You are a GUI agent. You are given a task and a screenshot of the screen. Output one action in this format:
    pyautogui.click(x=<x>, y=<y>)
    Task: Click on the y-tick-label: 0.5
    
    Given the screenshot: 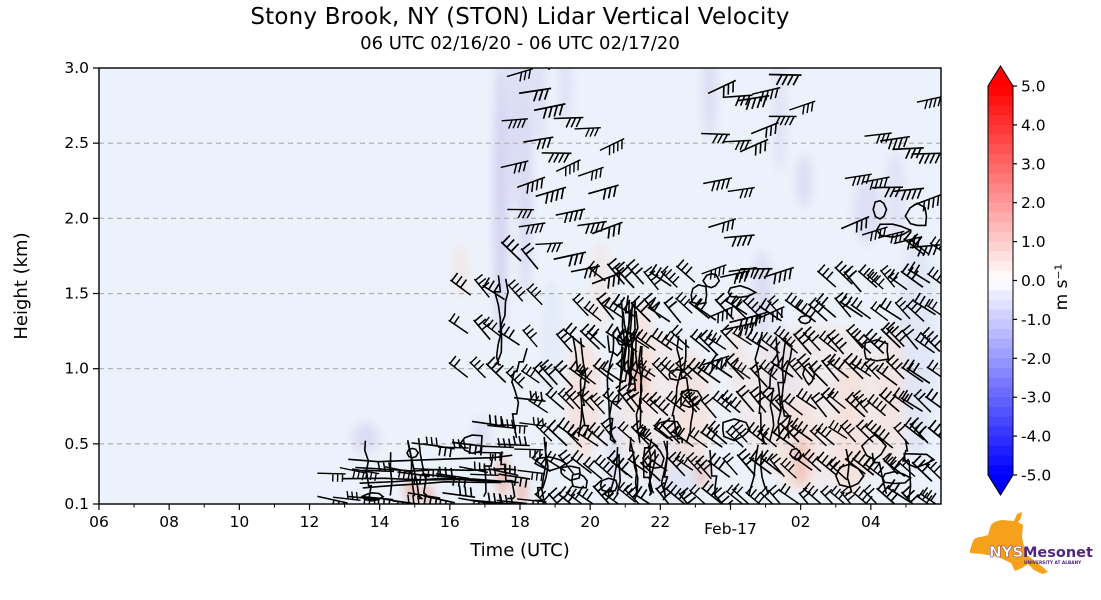 What is the action you would take?
    pyautogui.click(x=76, y=444)
    